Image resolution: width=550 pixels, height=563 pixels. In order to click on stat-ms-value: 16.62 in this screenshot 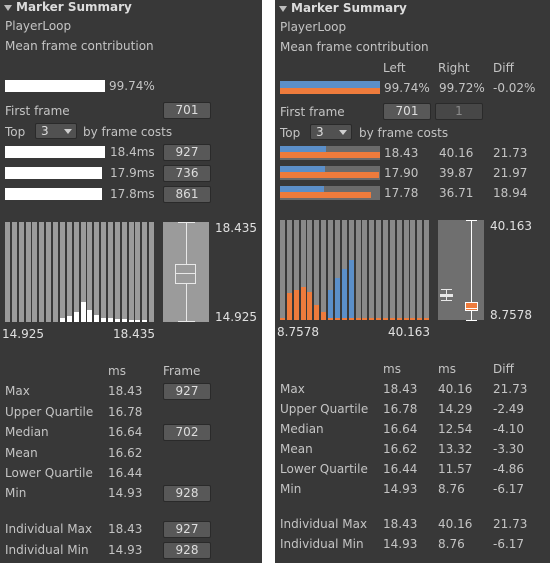, I will do `click(125, 453)`.